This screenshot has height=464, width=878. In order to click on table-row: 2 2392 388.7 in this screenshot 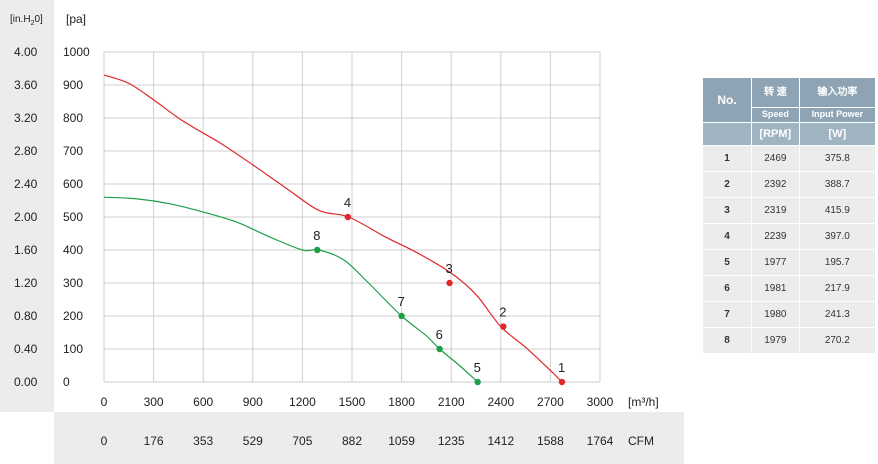, I will do `click(789, 184)`.